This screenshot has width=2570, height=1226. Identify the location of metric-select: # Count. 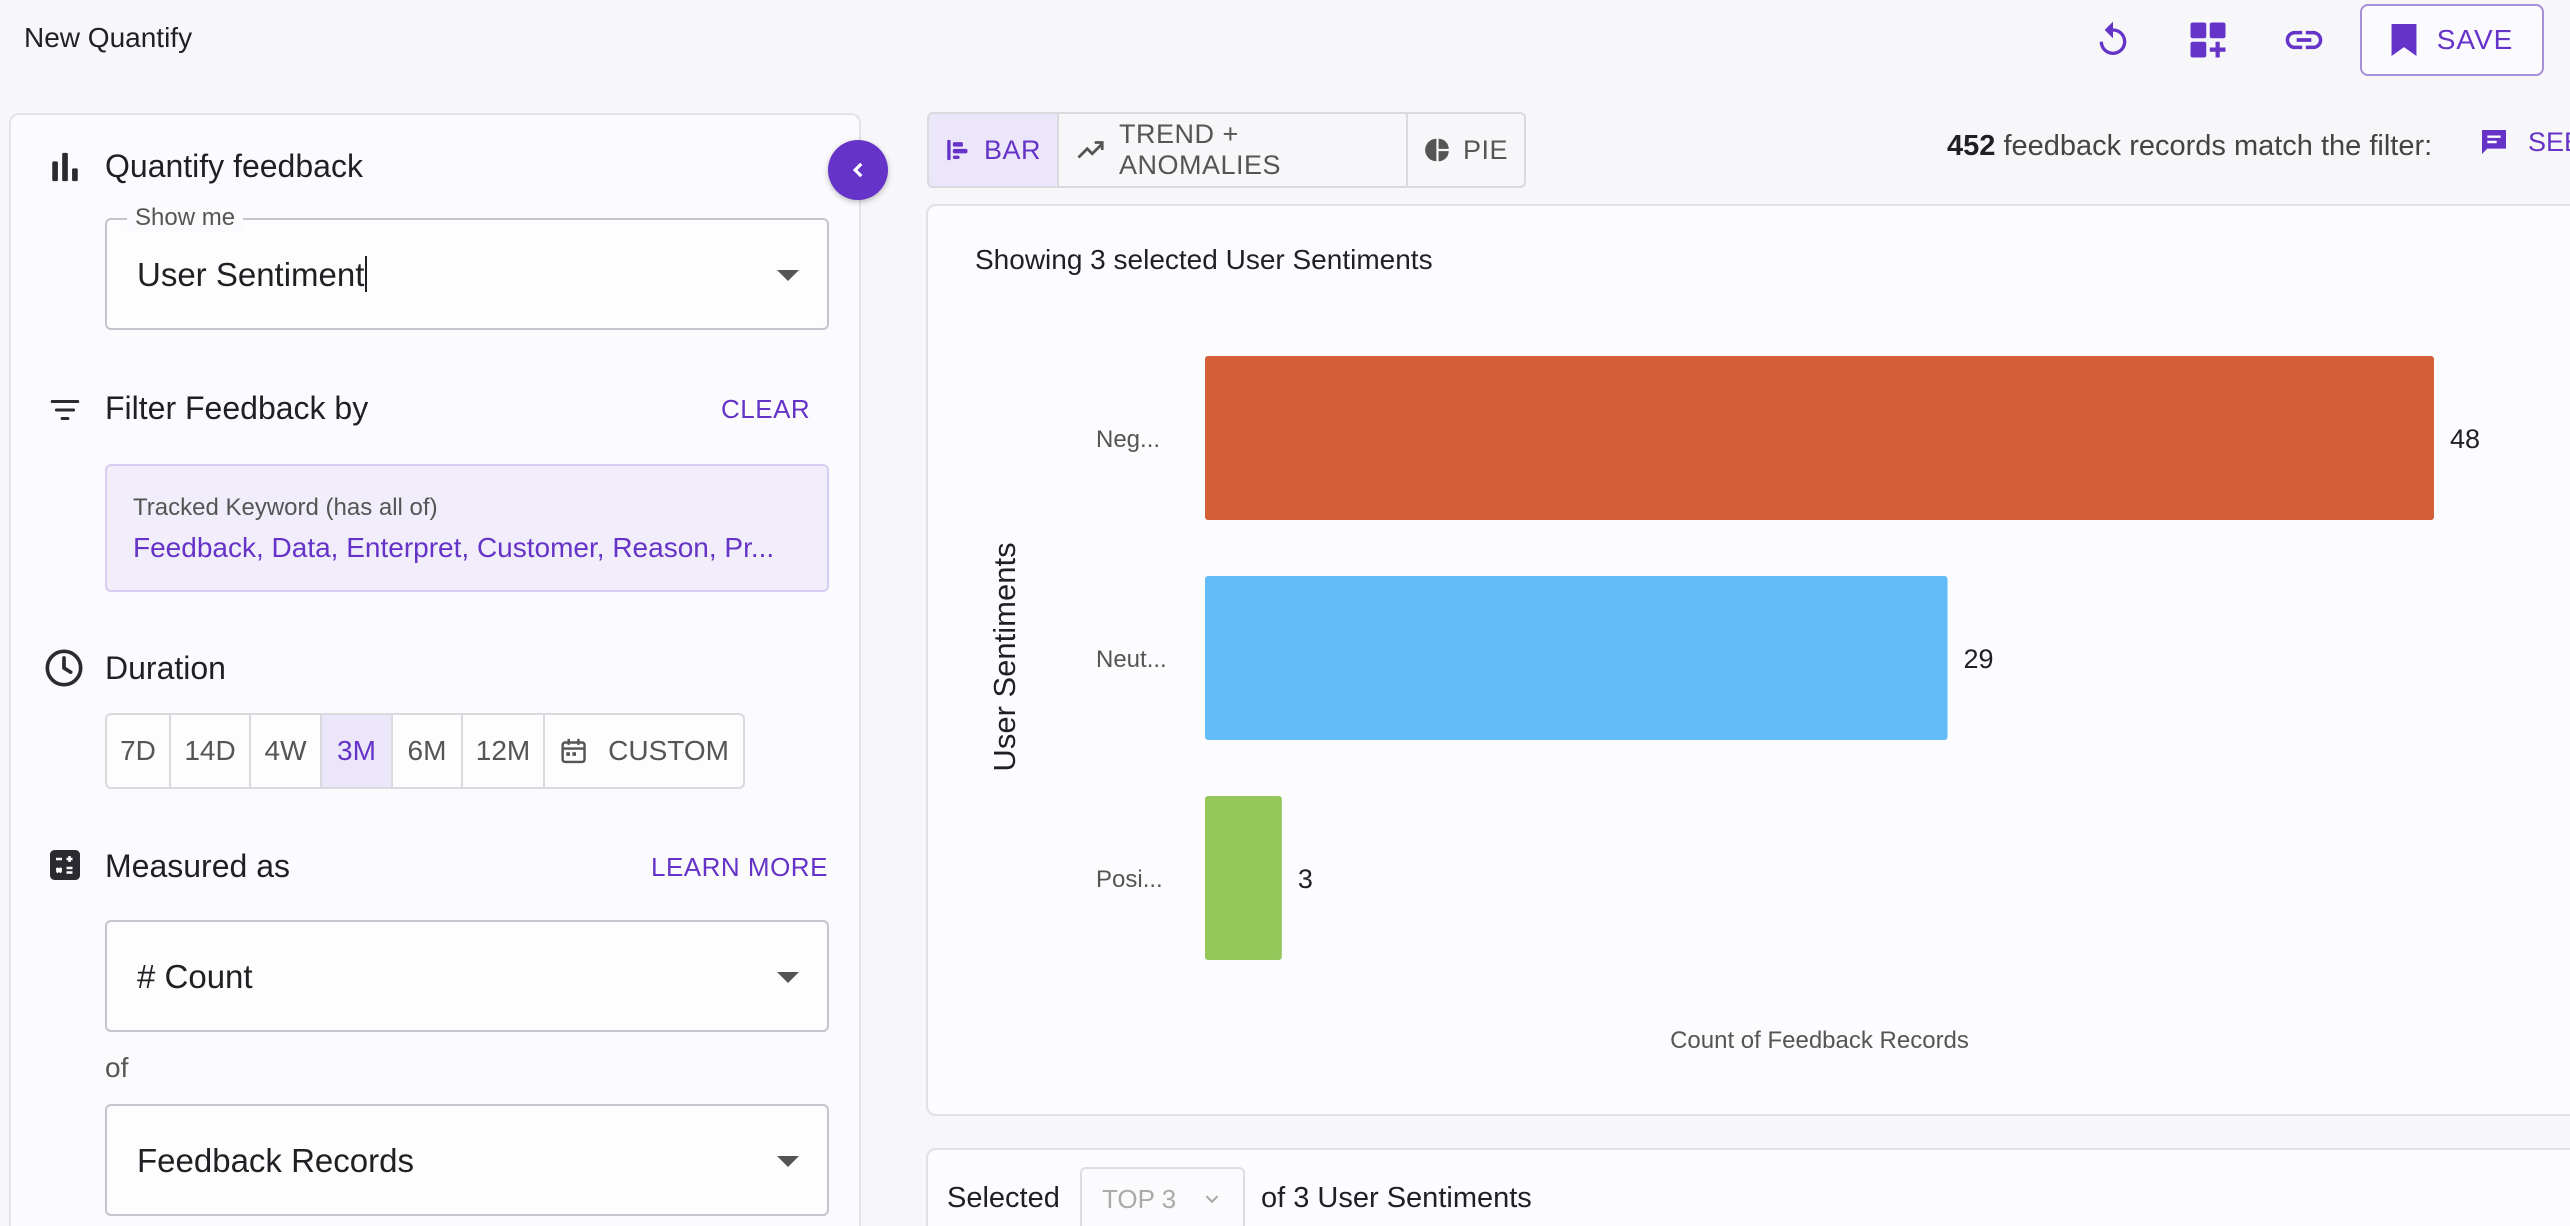
(467, 976).